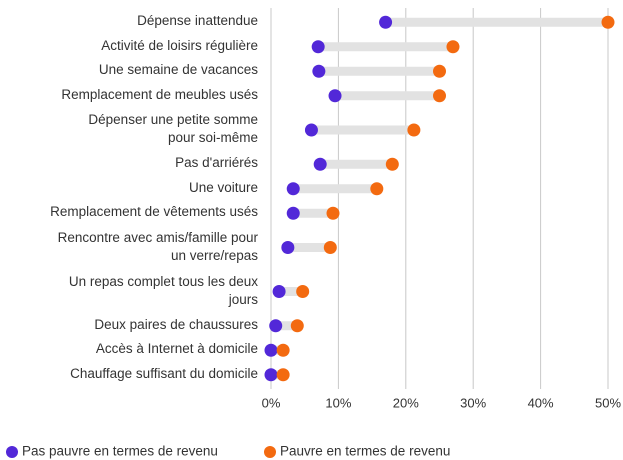  Describe the element at coordinates (406, 402) in the screenshot. I see `x-tick-label: 20%` at that location.